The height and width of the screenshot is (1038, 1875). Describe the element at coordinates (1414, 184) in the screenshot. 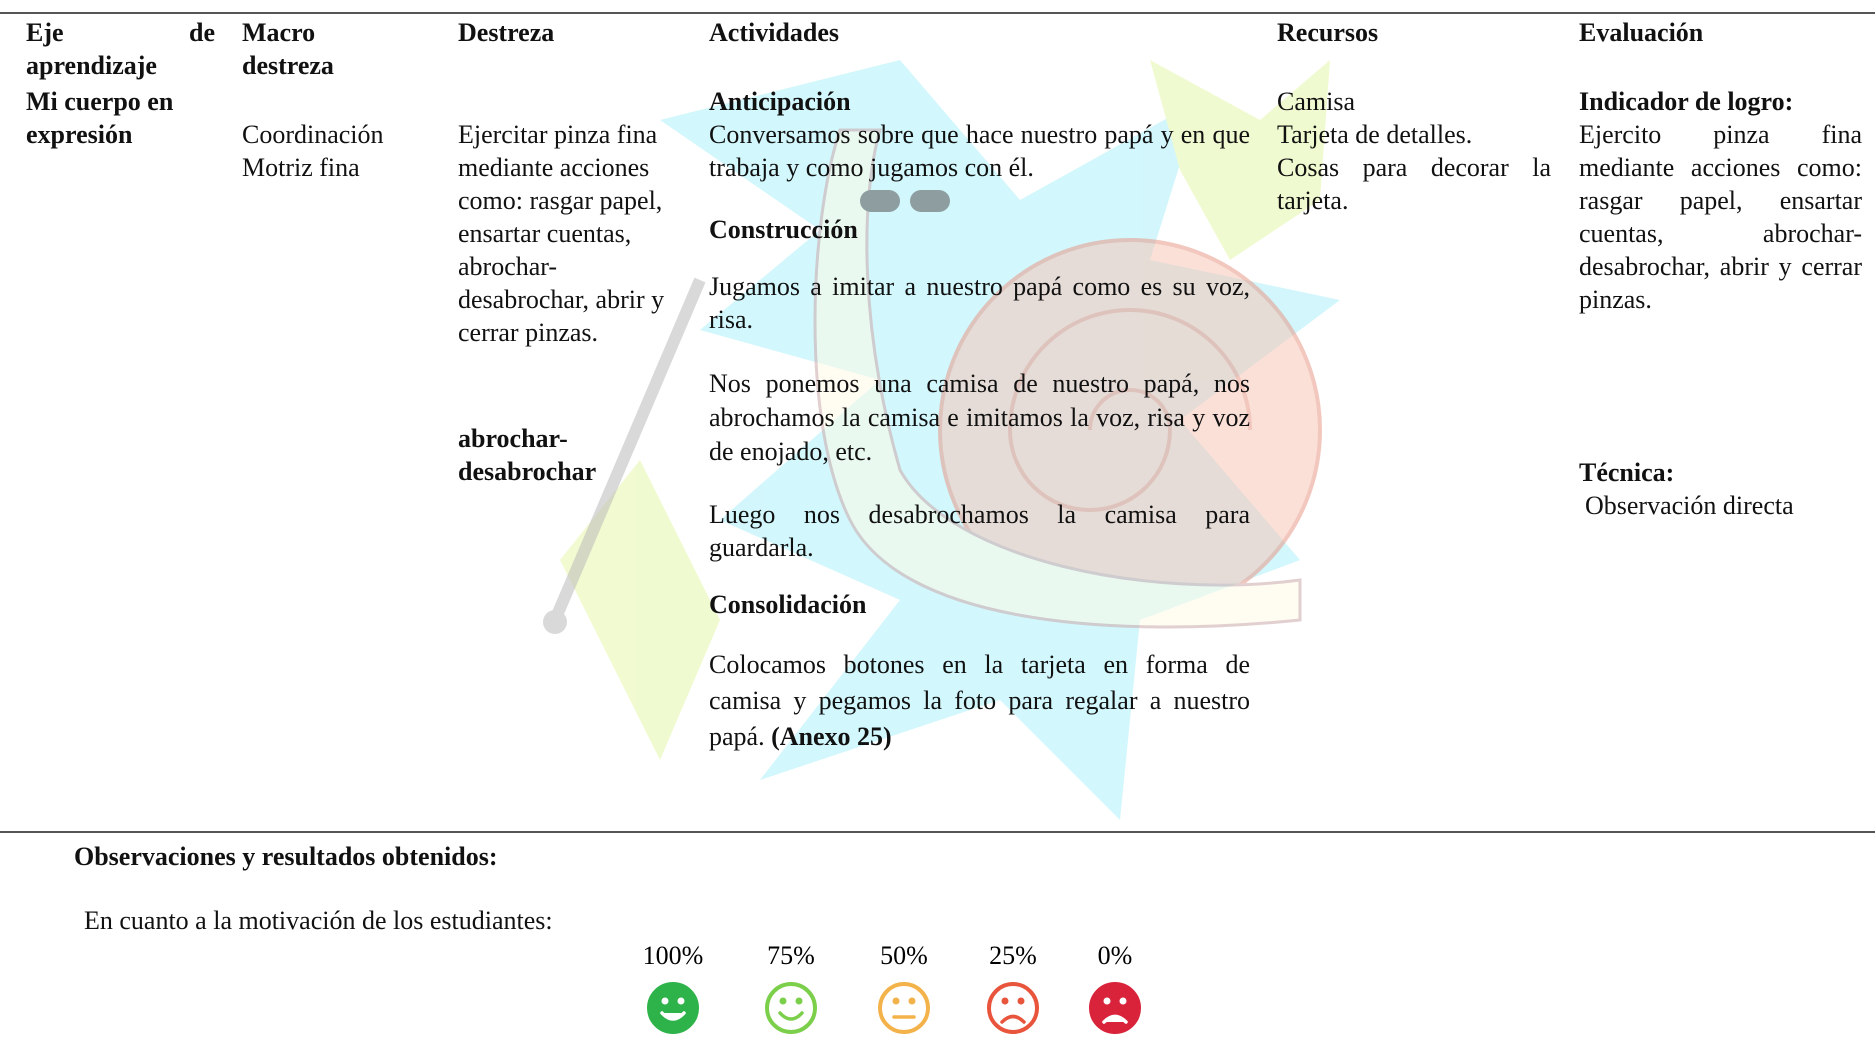

I see `resource-item: Cosas para decorar la tarjeta.` at that location.